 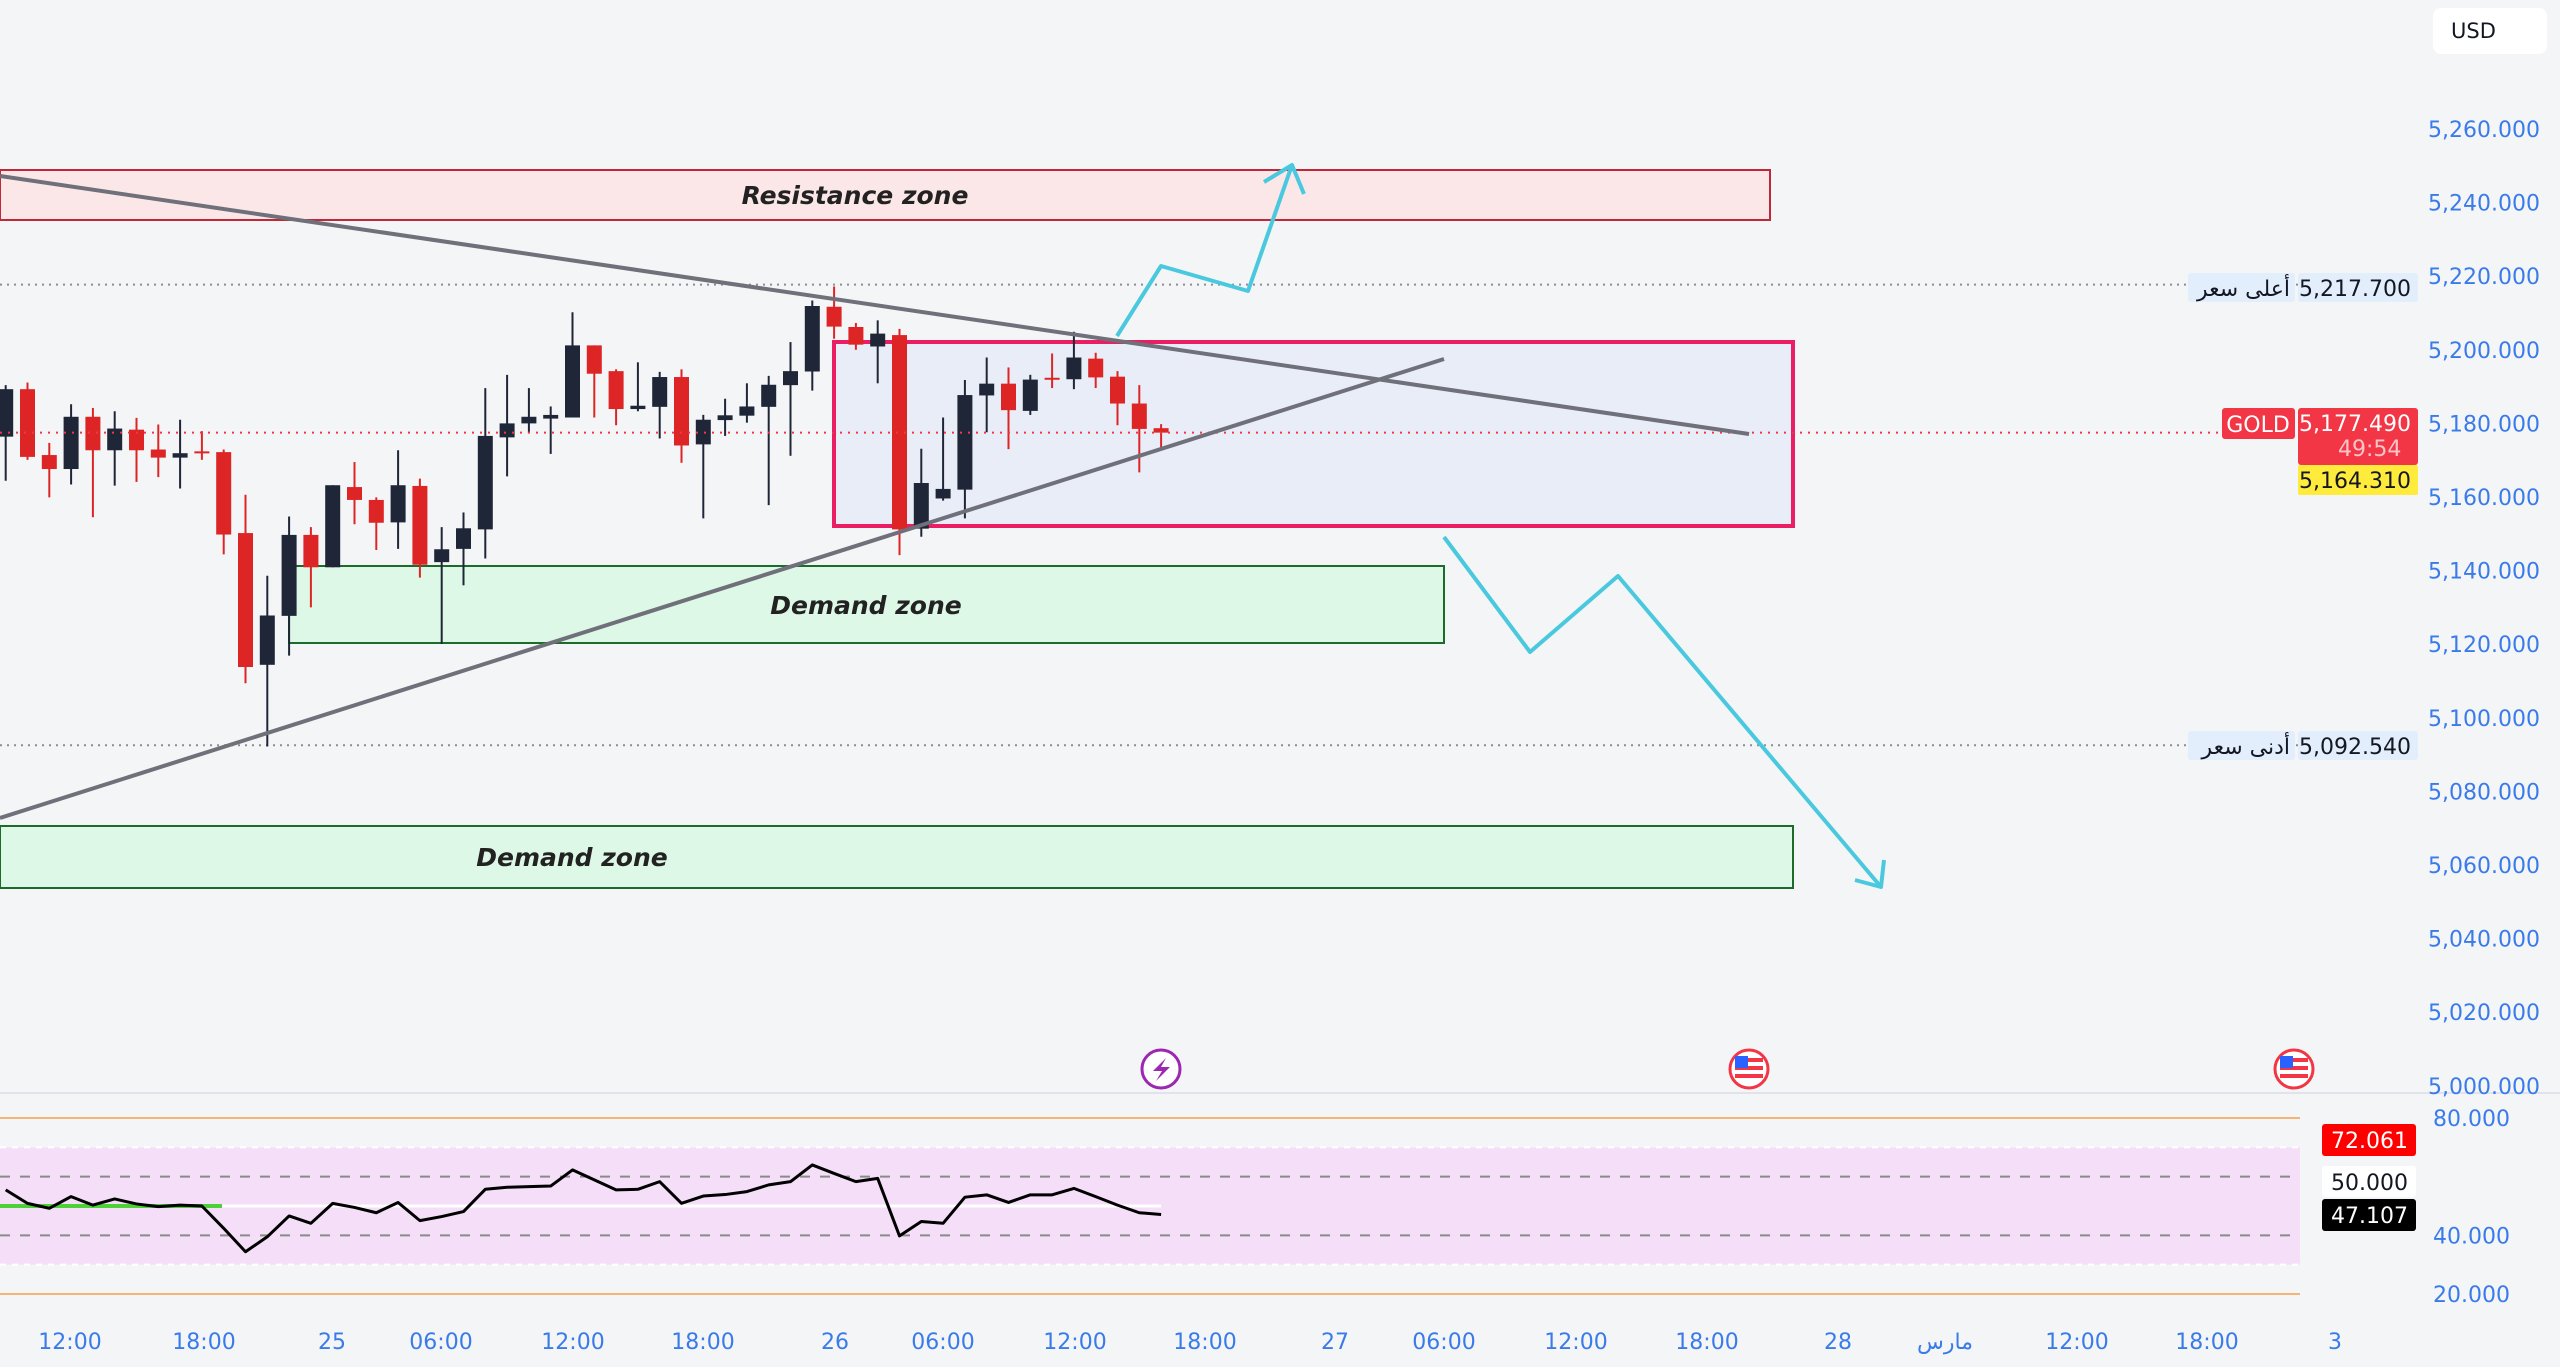 What do you see at coordinates (2484, 351) in the screenshot?
I see `price-tick-label: 5,200.000` at bounding box center [2484, 351].